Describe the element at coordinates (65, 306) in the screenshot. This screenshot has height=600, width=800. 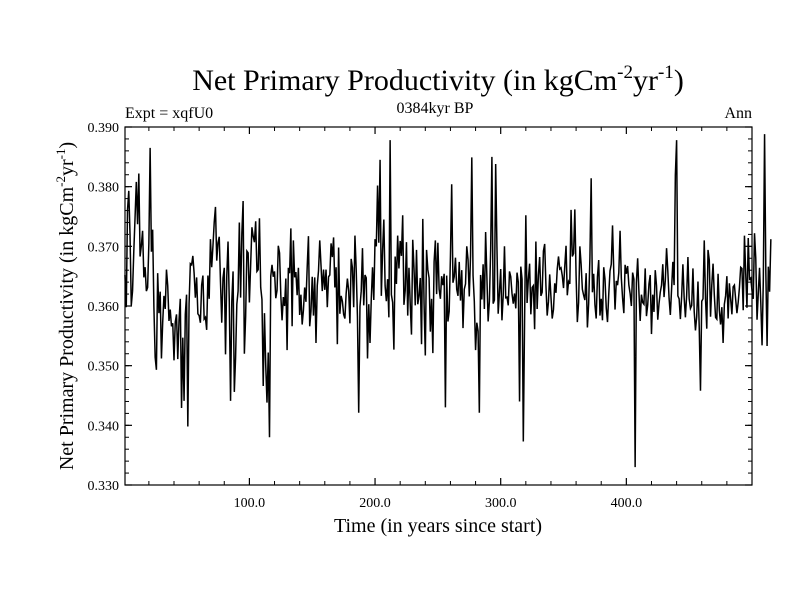
I see `y-axis-label: Net Primary Productivity (in kgCm-2yr-1)` at that location.